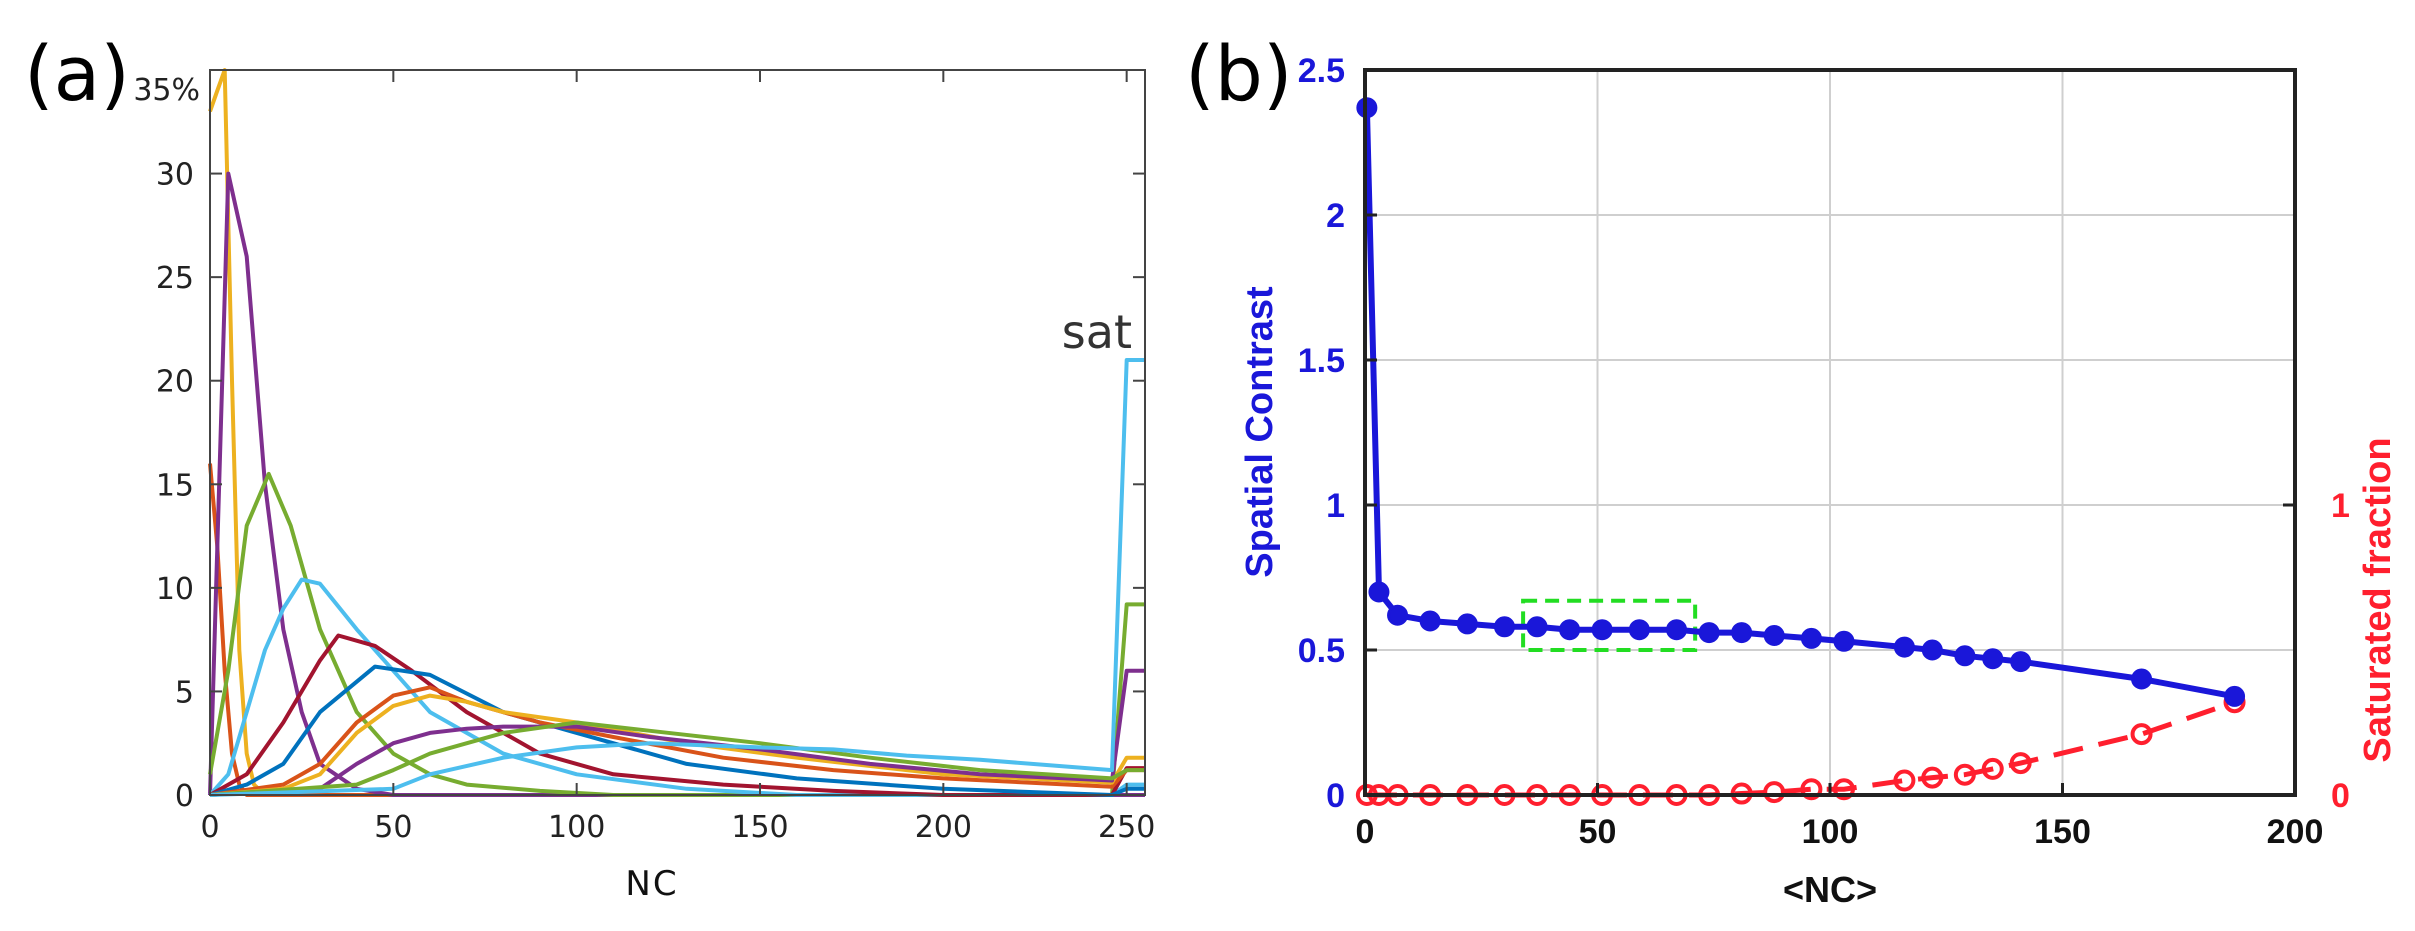 This screenshot has width=2415, height=931. I want to click on contrast-ylabel: Spatial Contrast, so click(1260, 432).